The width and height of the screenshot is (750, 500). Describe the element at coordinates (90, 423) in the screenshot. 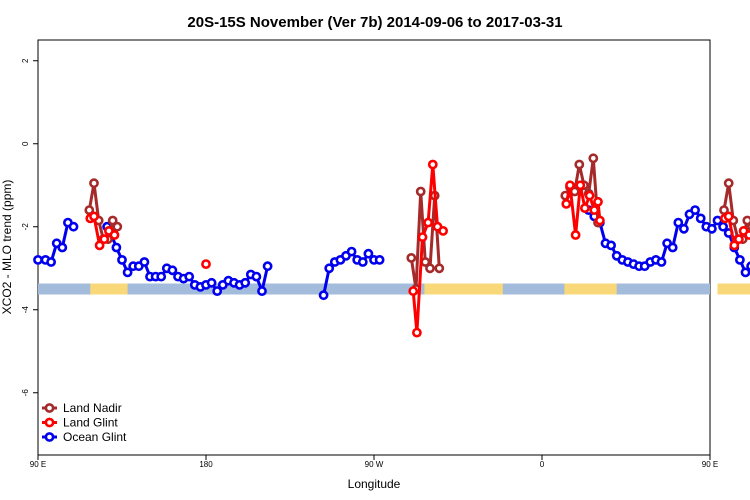

I see `legend-label-land-glint: Land Glint` at that location.